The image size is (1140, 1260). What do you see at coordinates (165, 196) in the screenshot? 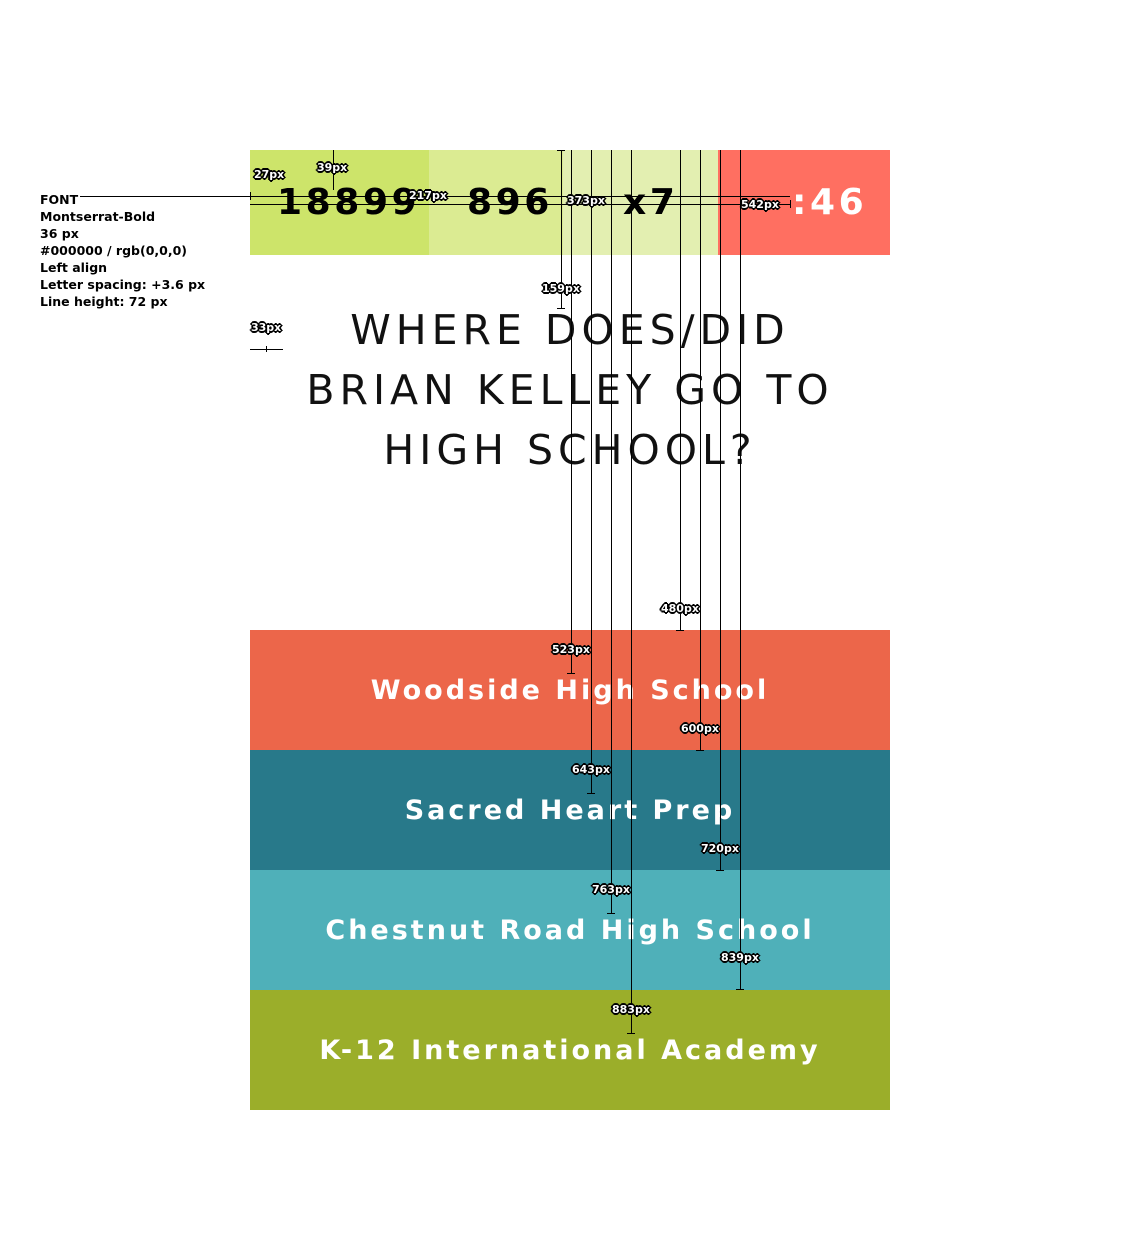
I see `font-spec-leader-line` at bounding box center [165, 196].